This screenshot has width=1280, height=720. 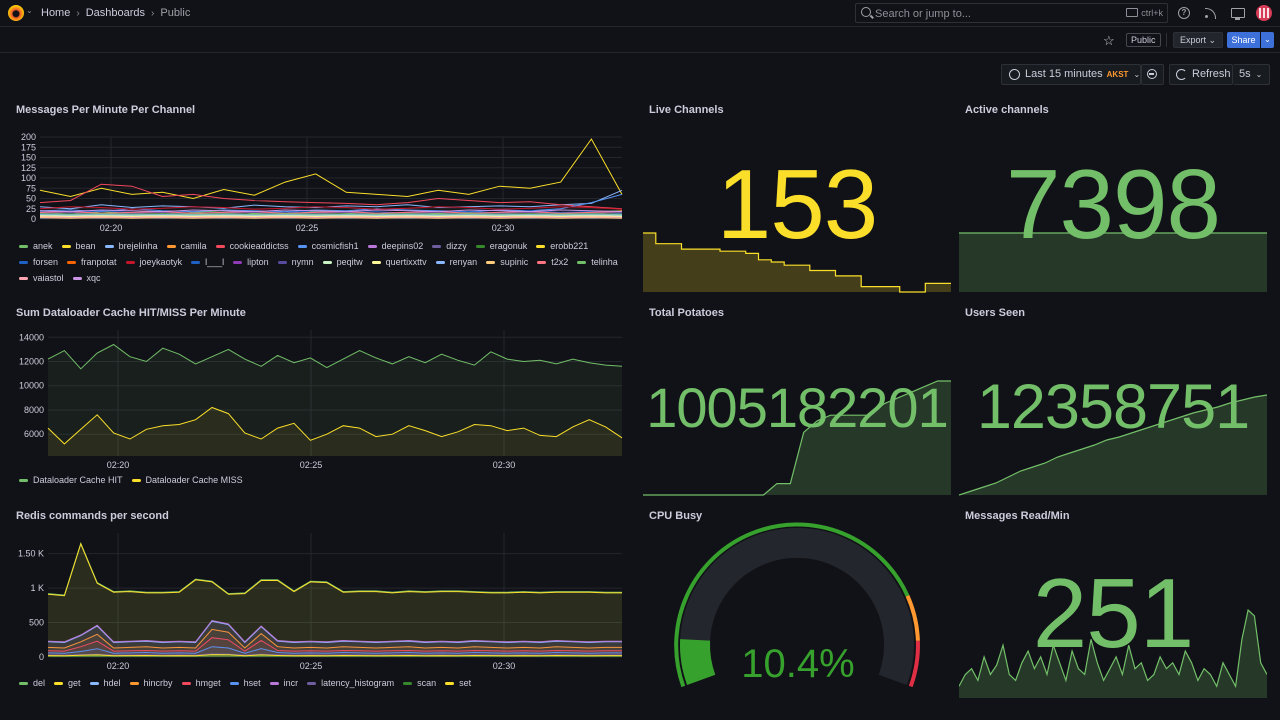 What do you see at coordinates (158, 683) in the screenshot?
I see `legend-label: hincrby` at bounding box center [158, 683].